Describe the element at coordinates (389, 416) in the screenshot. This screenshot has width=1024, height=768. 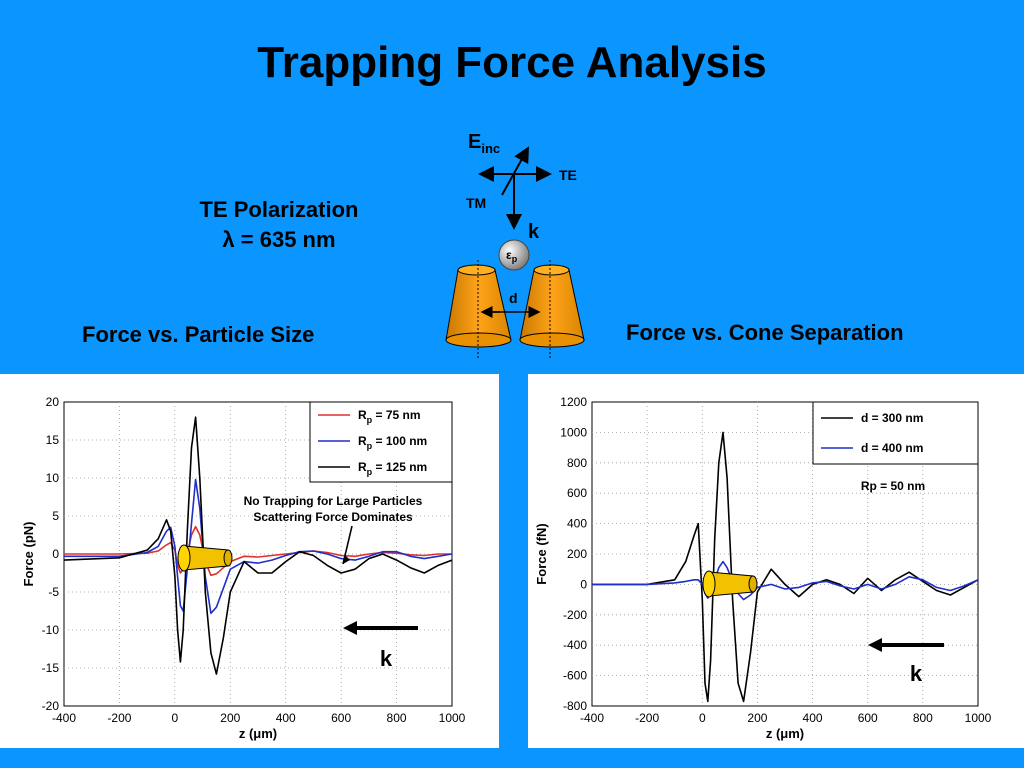
I see `legend-entry: Rp = 75 nm` at that location.